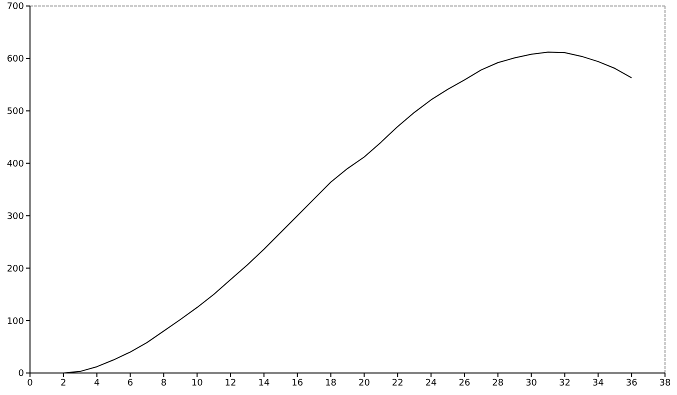  Describe the element at coordinates (63, 383) in the screenshot. I see `x-tick-label: 2` at that location.